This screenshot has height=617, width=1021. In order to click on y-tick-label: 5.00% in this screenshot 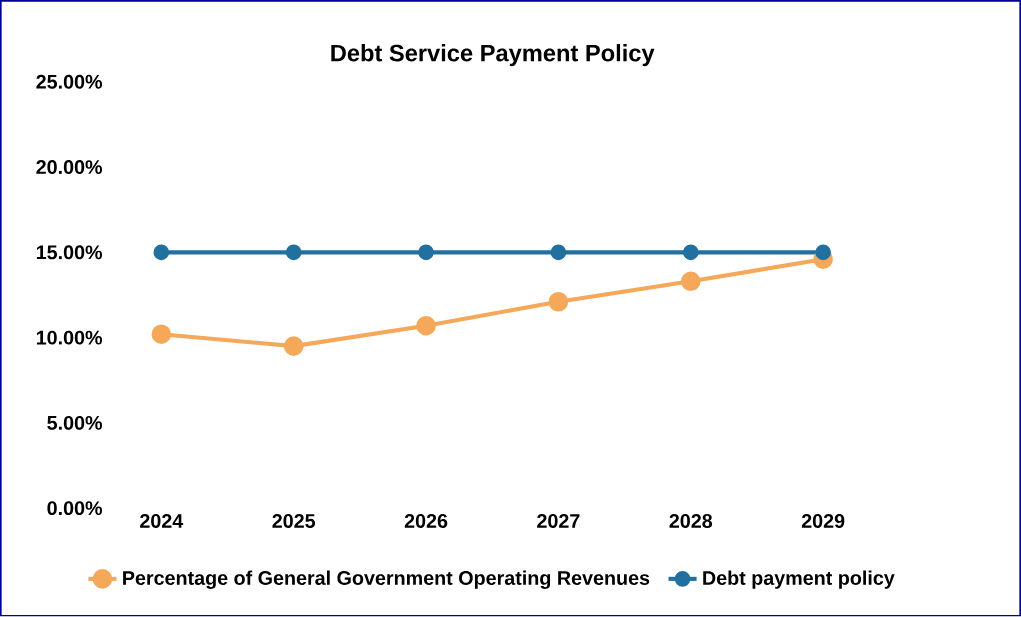, I will do `click(75, 423)`.